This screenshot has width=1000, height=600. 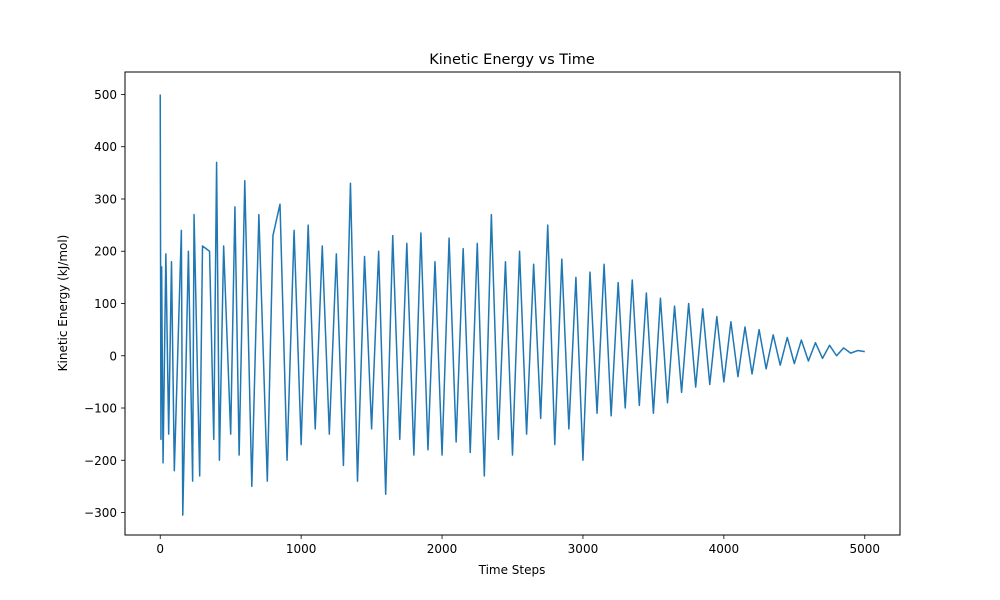 What do you see at coordinates (724, 549) in the screenshot?
I see `x-tick-label: 4000` at bounding box center [724, 549].